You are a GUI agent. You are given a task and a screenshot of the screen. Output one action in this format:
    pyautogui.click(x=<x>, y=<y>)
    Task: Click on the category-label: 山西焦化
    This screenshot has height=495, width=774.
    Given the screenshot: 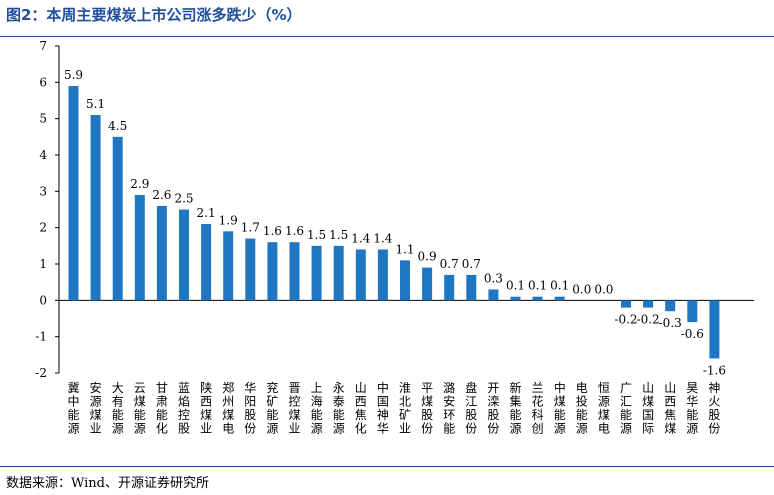 What is the action you would take?
    pyautogui.click(x=361, y=408)
    